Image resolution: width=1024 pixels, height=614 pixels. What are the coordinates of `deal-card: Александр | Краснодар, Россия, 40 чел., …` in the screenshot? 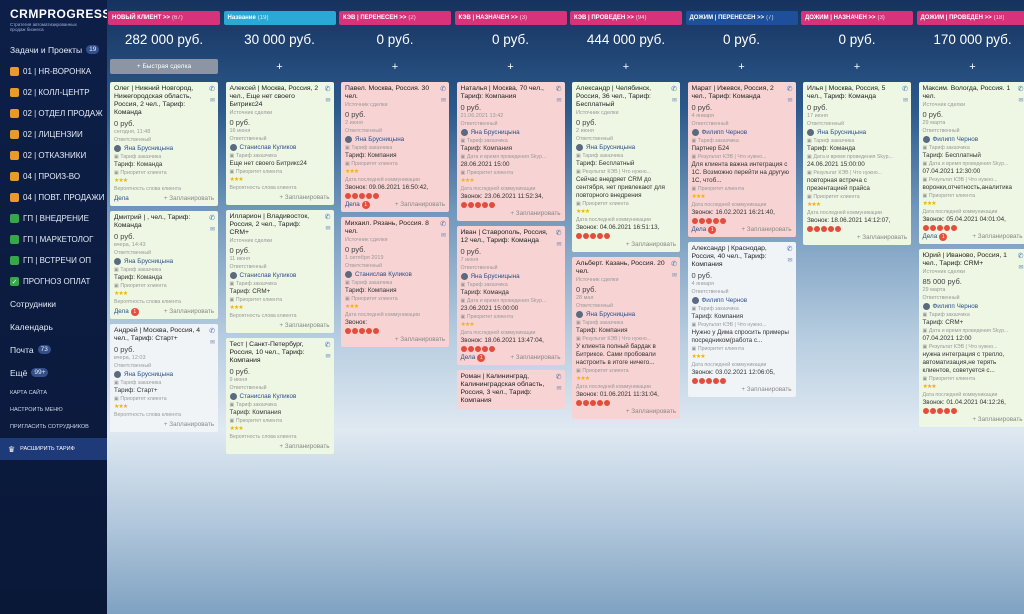 It's located at (741, 319).